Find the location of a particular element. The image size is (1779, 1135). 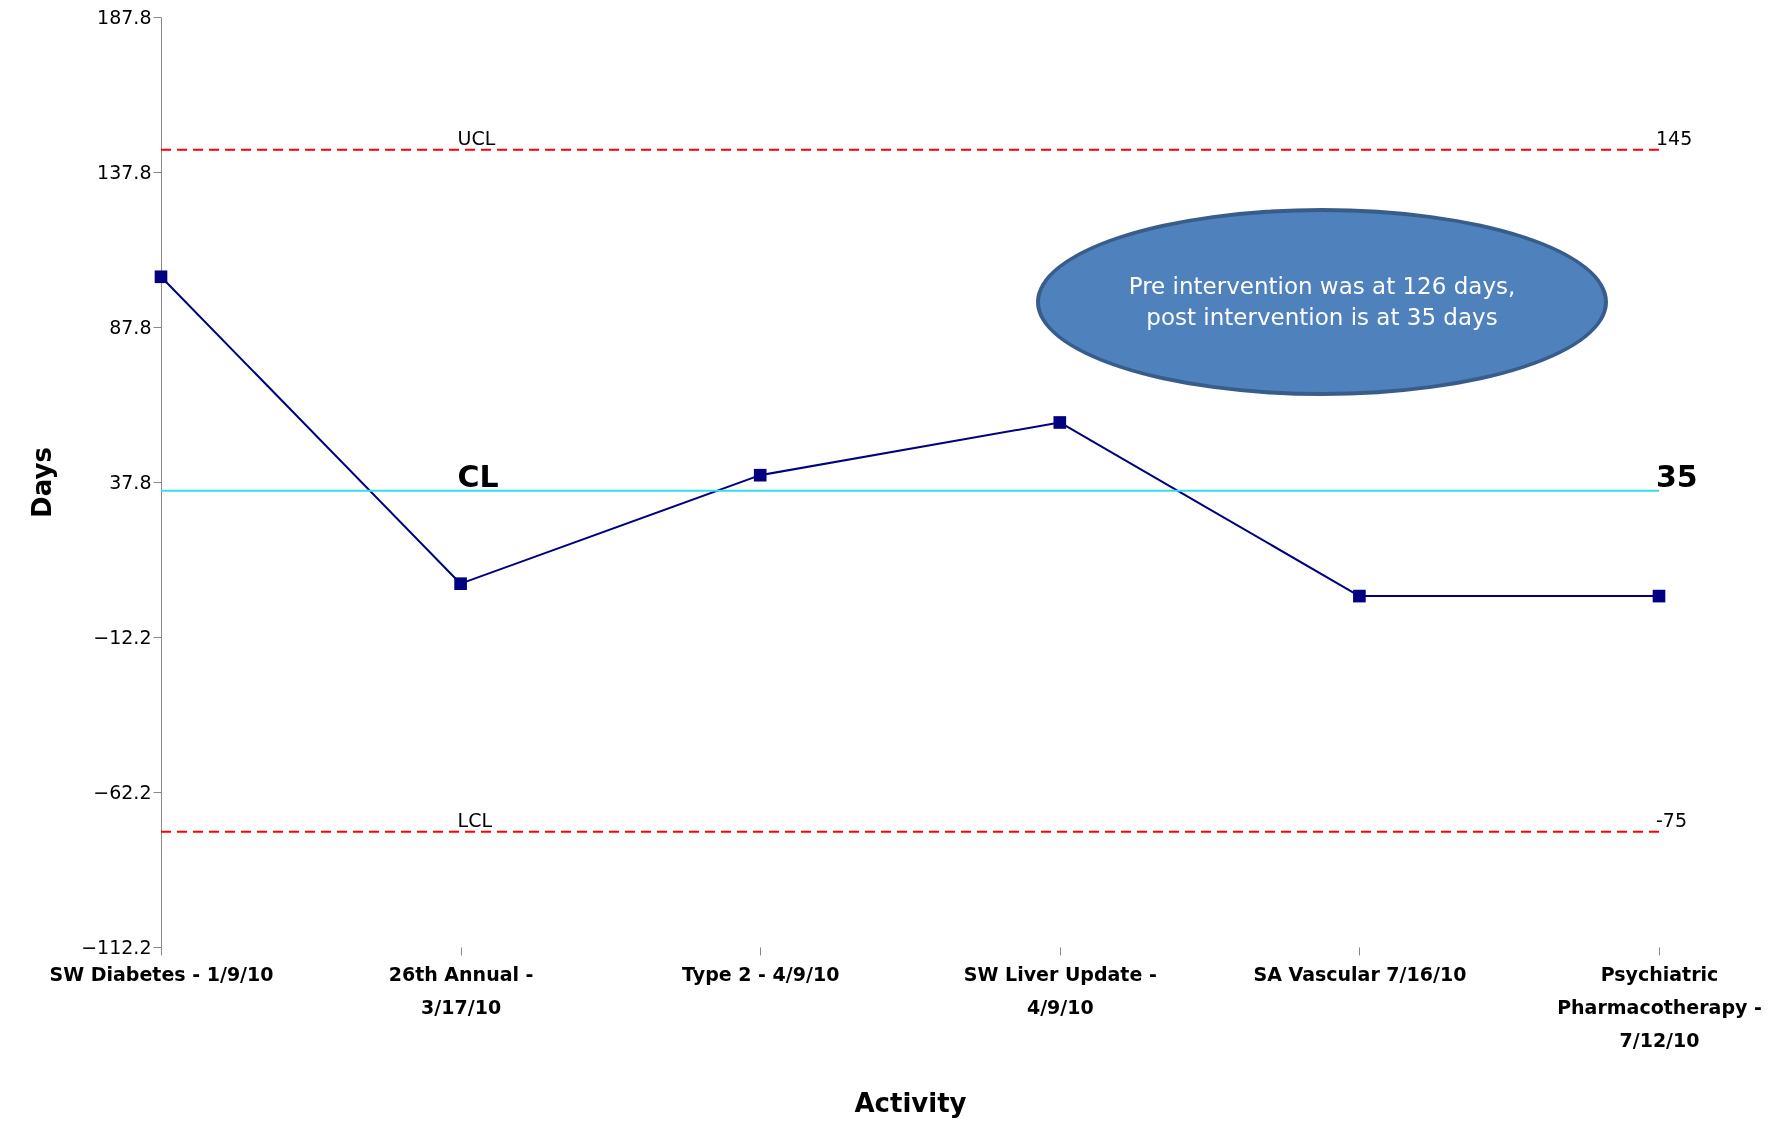

x-axis-title: Activity is located at coordinates (910, 1102).